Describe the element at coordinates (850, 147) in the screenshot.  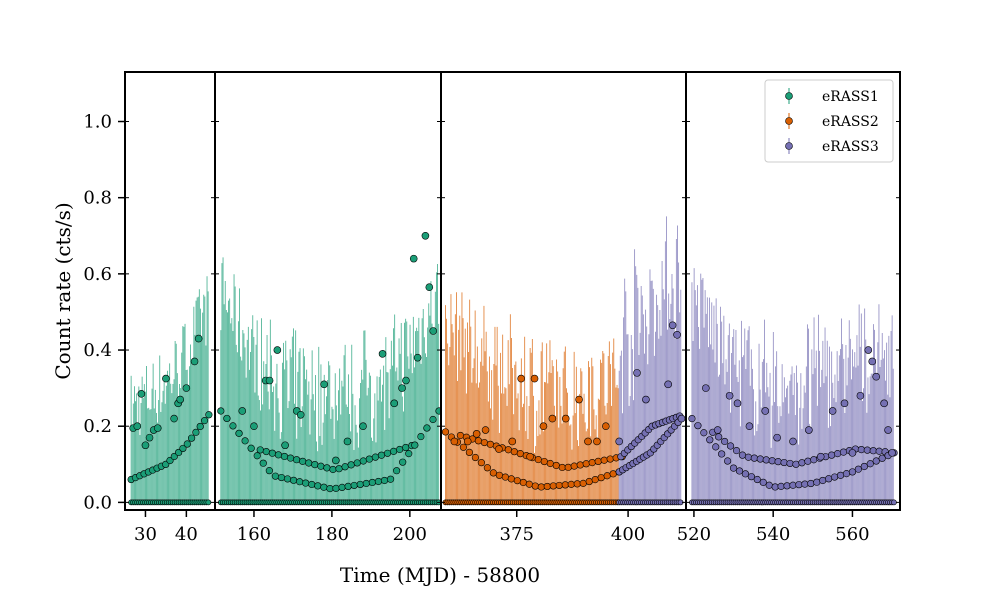
I see `legend-label-erass3: eRASS3` at that location.